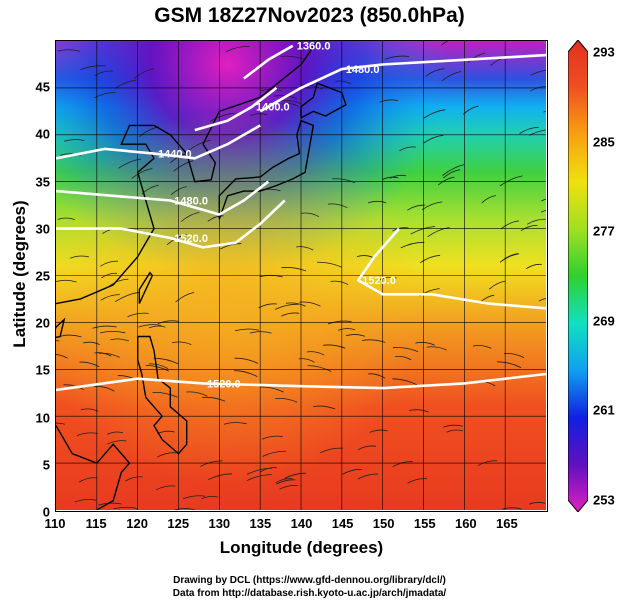 This screenshot has width=619, height=605. What do you see at coordinates (379, 281) in the screenshot?
I see `contour-label: 1520.0` at bounding box center [379, 281].